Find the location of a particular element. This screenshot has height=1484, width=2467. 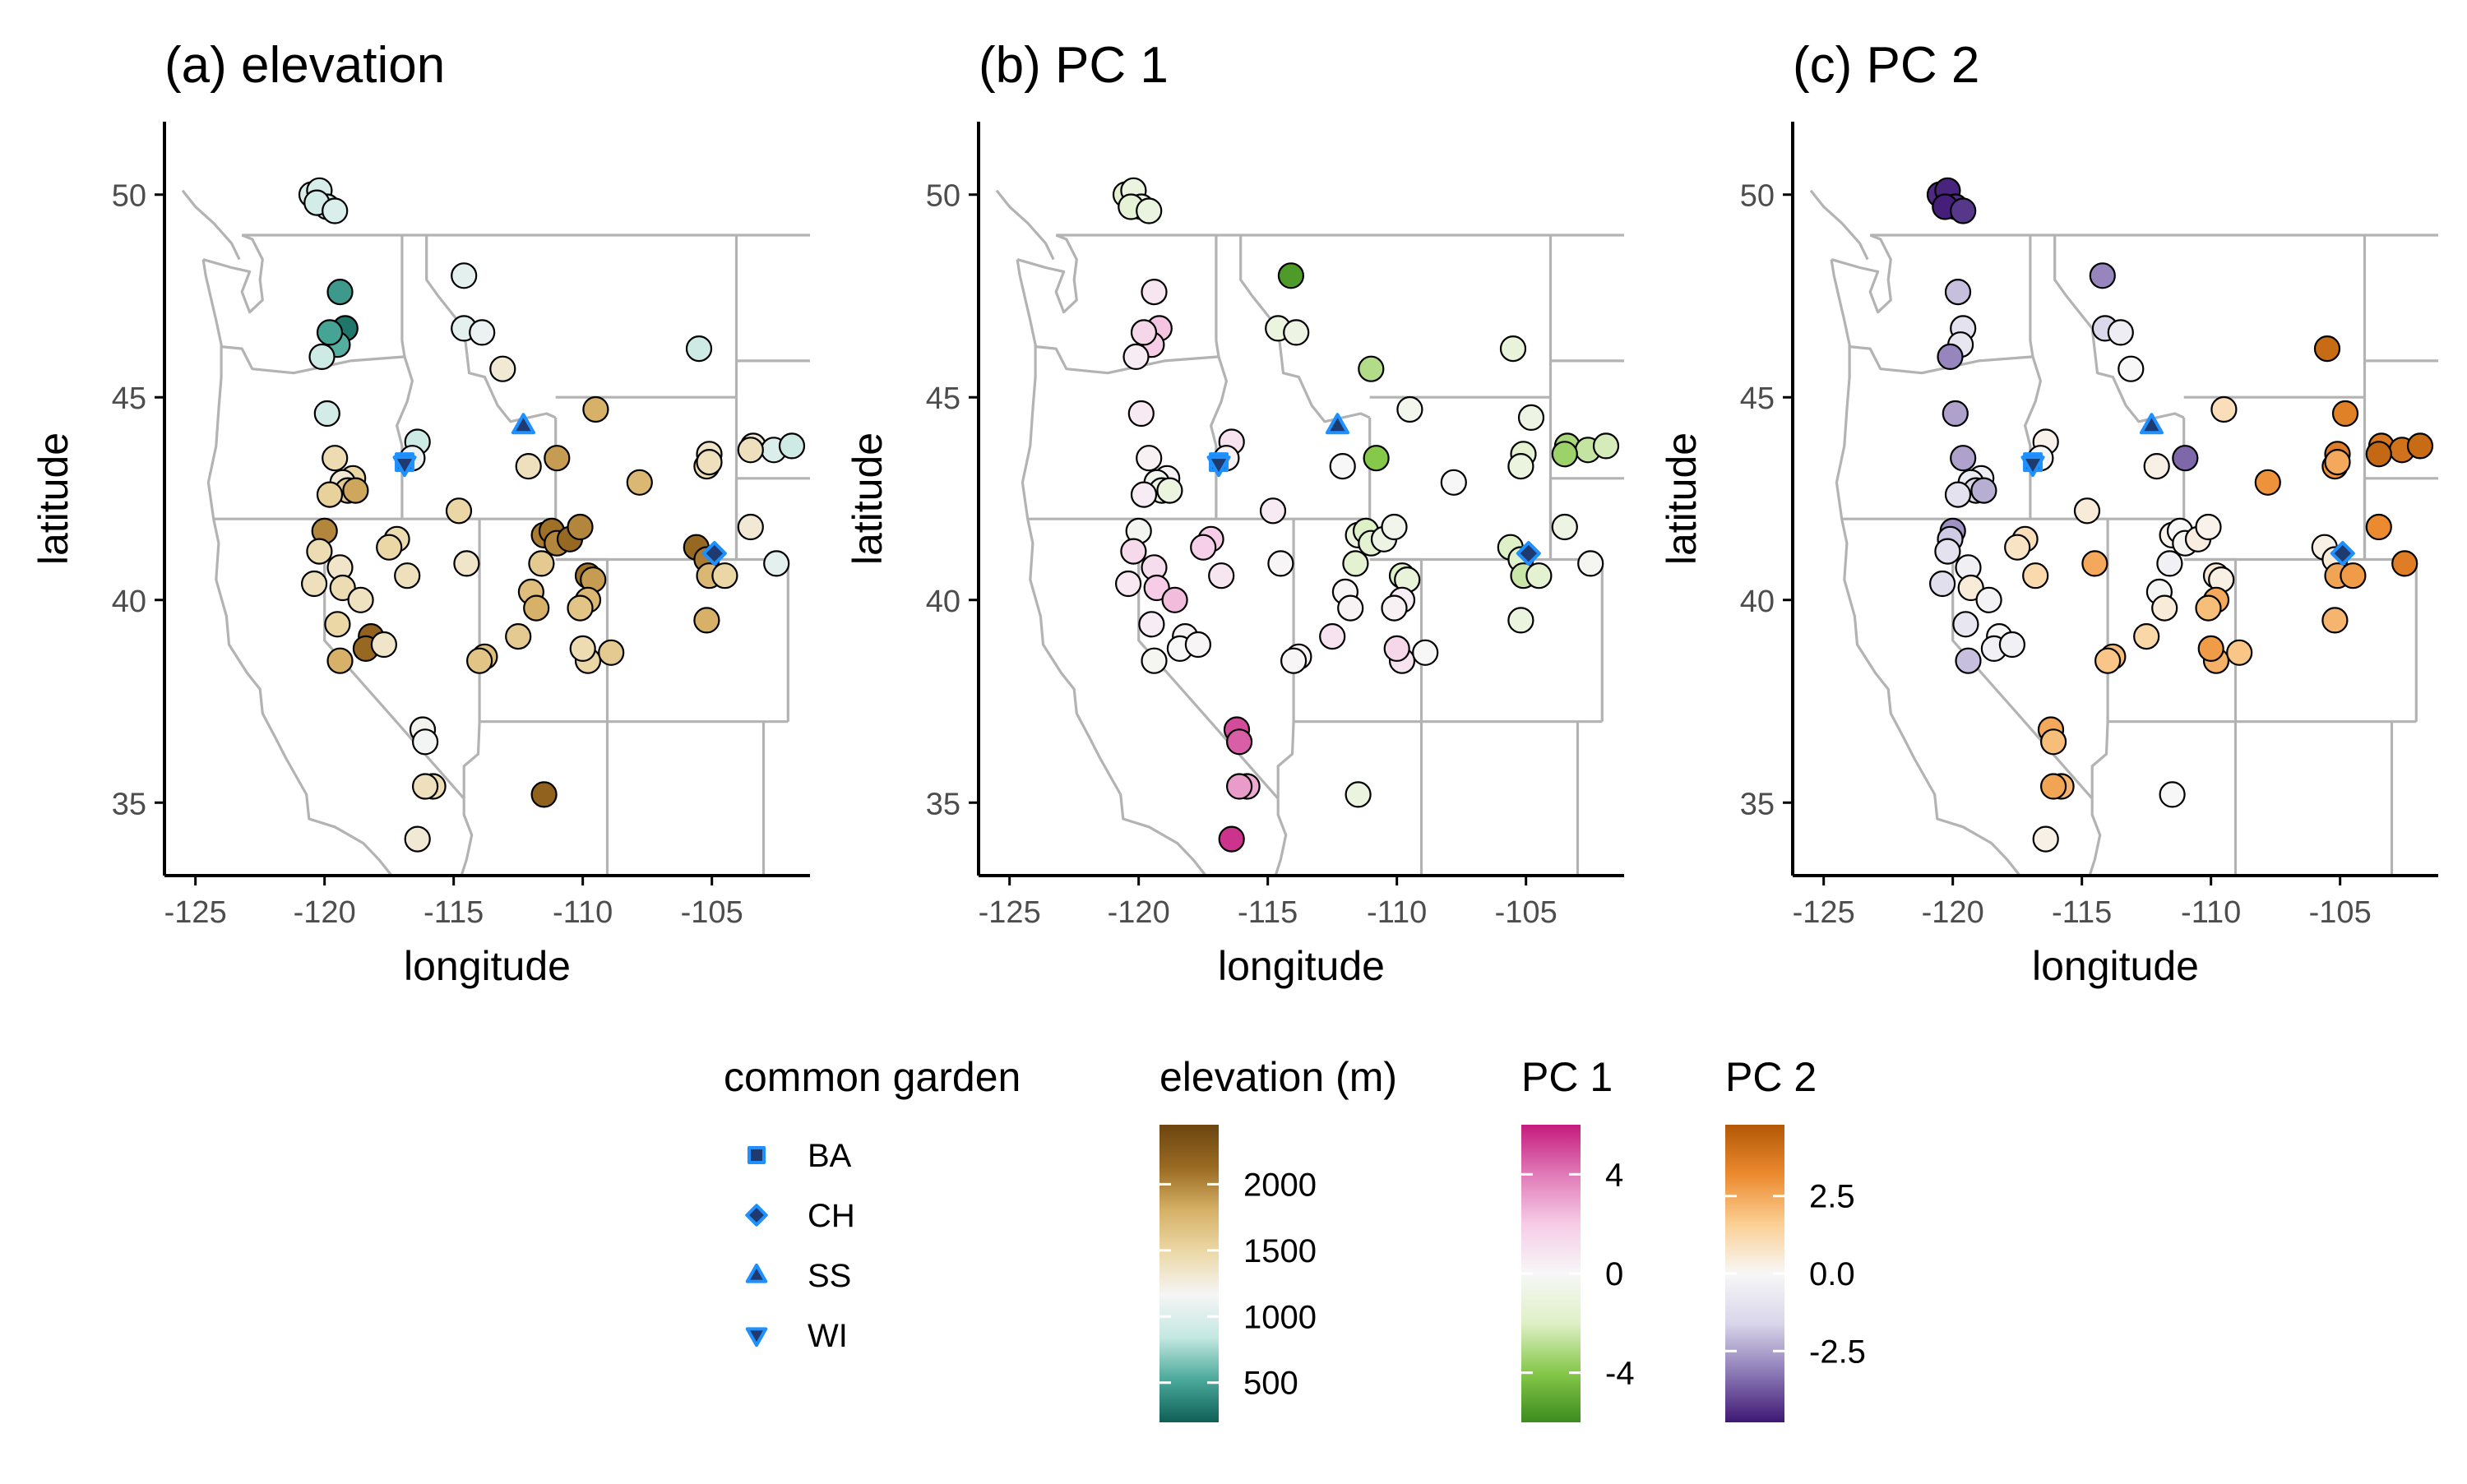

y-tick-label: 40 is located at coordinates (943, 602).